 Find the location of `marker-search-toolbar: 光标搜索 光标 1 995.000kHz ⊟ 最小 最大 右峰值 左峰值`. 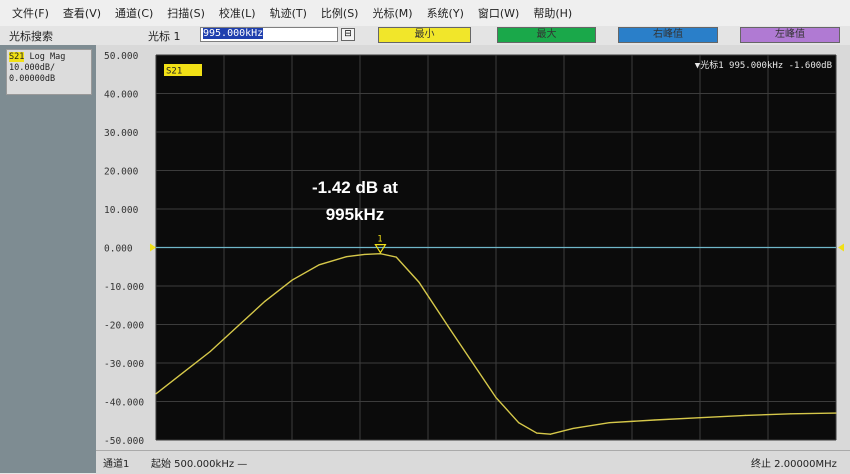

marker-search-toolbar: 光标搜索 光标 1 995.000kHz ⊟ 最小 最大 右峰值 左峰值 is located at coordinates (425, 36).